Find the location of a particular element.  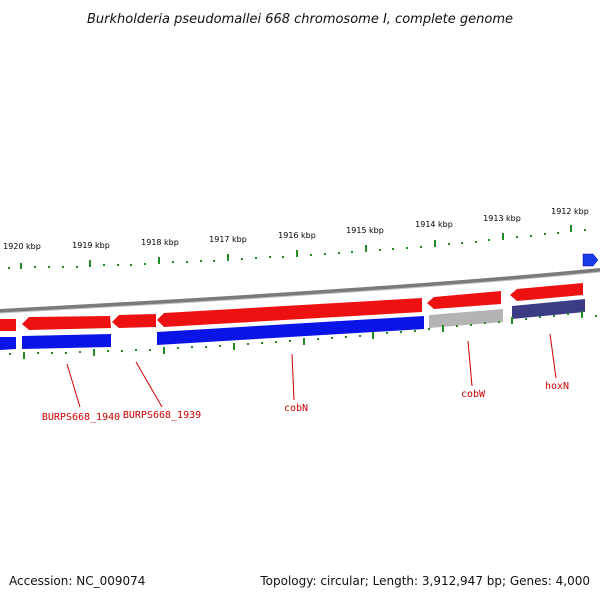

chromosome-backbone is located at coordinates (300, 290).